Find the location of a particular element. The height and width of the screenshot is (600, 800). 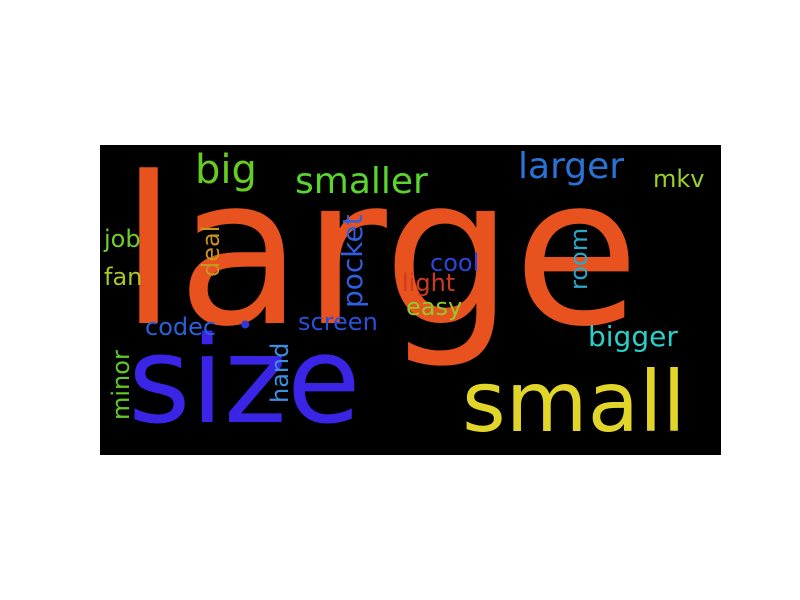

word-room: room is located at coordinates (579, 259).